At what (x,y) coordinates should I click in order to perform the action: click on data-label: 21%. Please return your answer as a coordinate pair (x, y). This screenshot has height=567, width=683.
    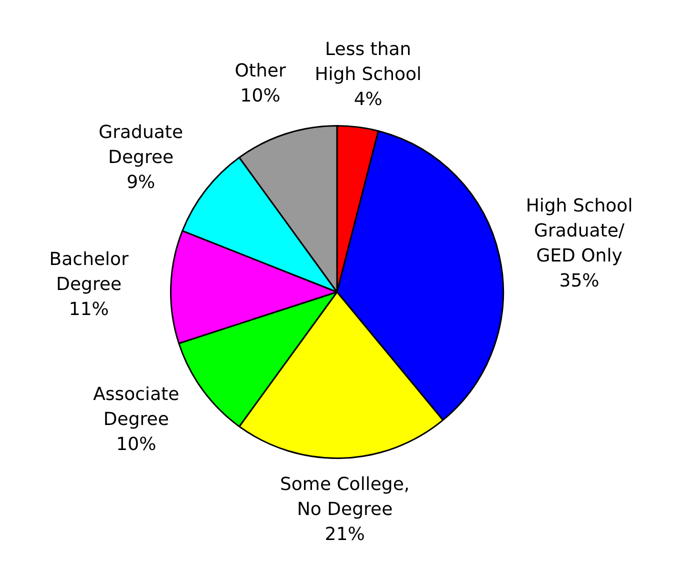
    Looking at the image, I should click on (344, 534).